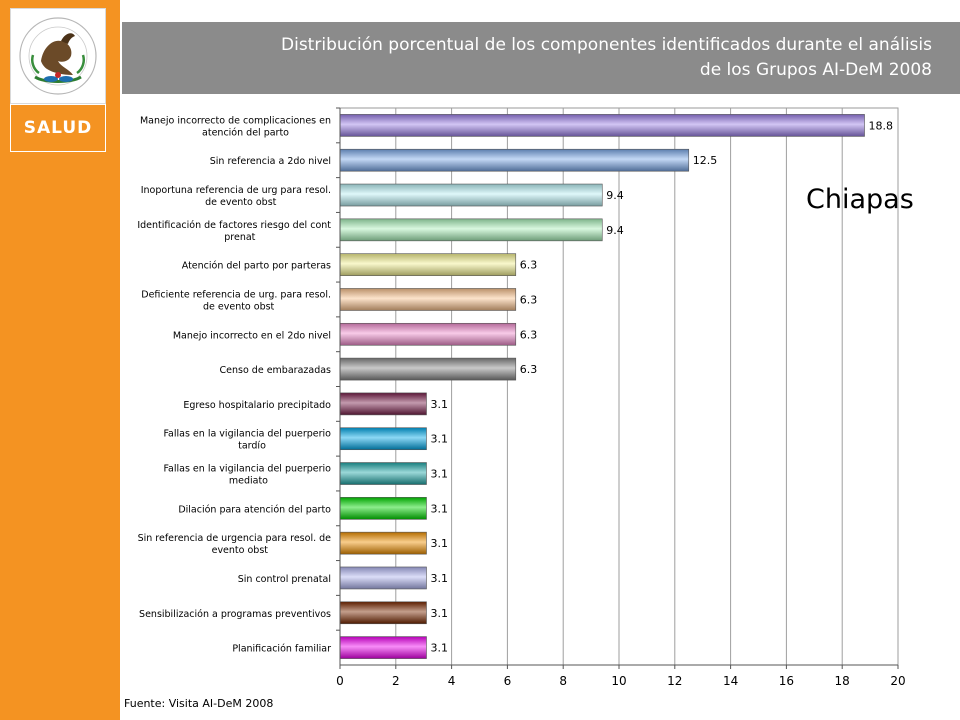 The width and height of the screenshot is (960, 720). I want to click on category-label: Planificación familiar, so click(281, 649).